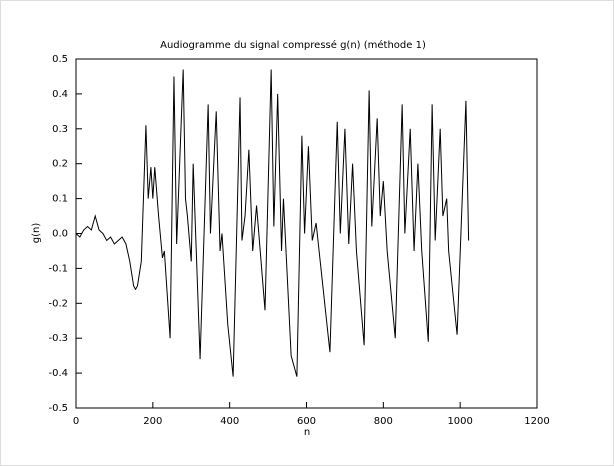 This screenshot has width=614, height=466. I want to click on x-tick-label: 1200, so click(536, 421).